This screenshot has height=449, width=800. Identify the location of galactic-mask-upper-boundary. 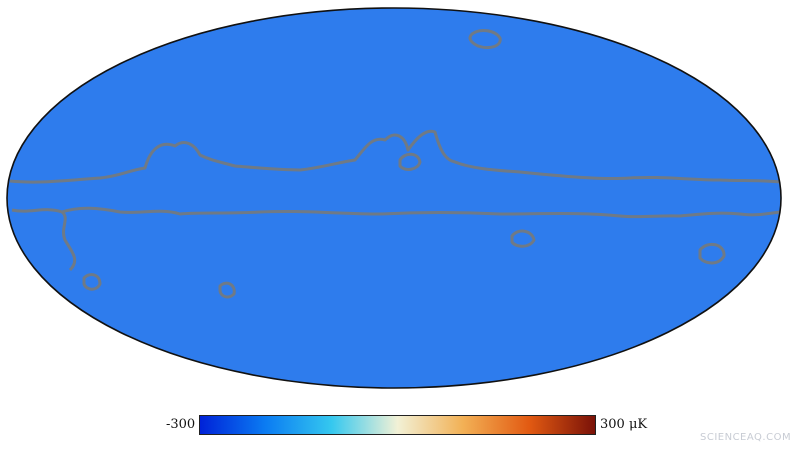
(395, 156).